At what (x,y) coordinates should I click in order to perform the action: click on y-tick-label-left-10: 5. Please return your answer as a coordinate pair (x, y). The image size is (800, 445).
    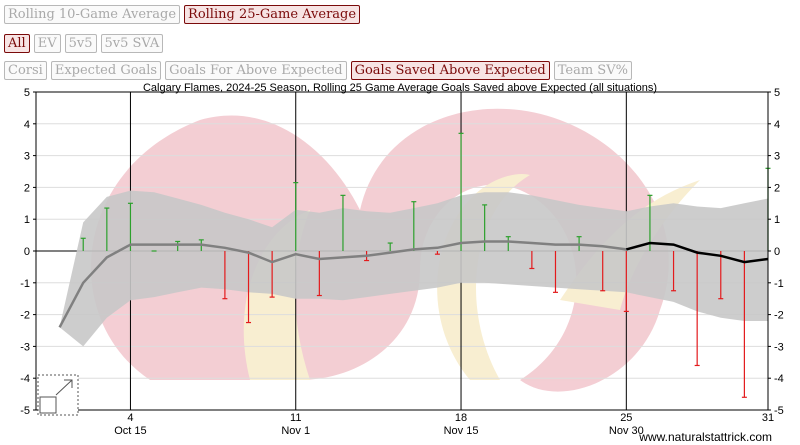
    Looking at the image, I should click on (27, 93).